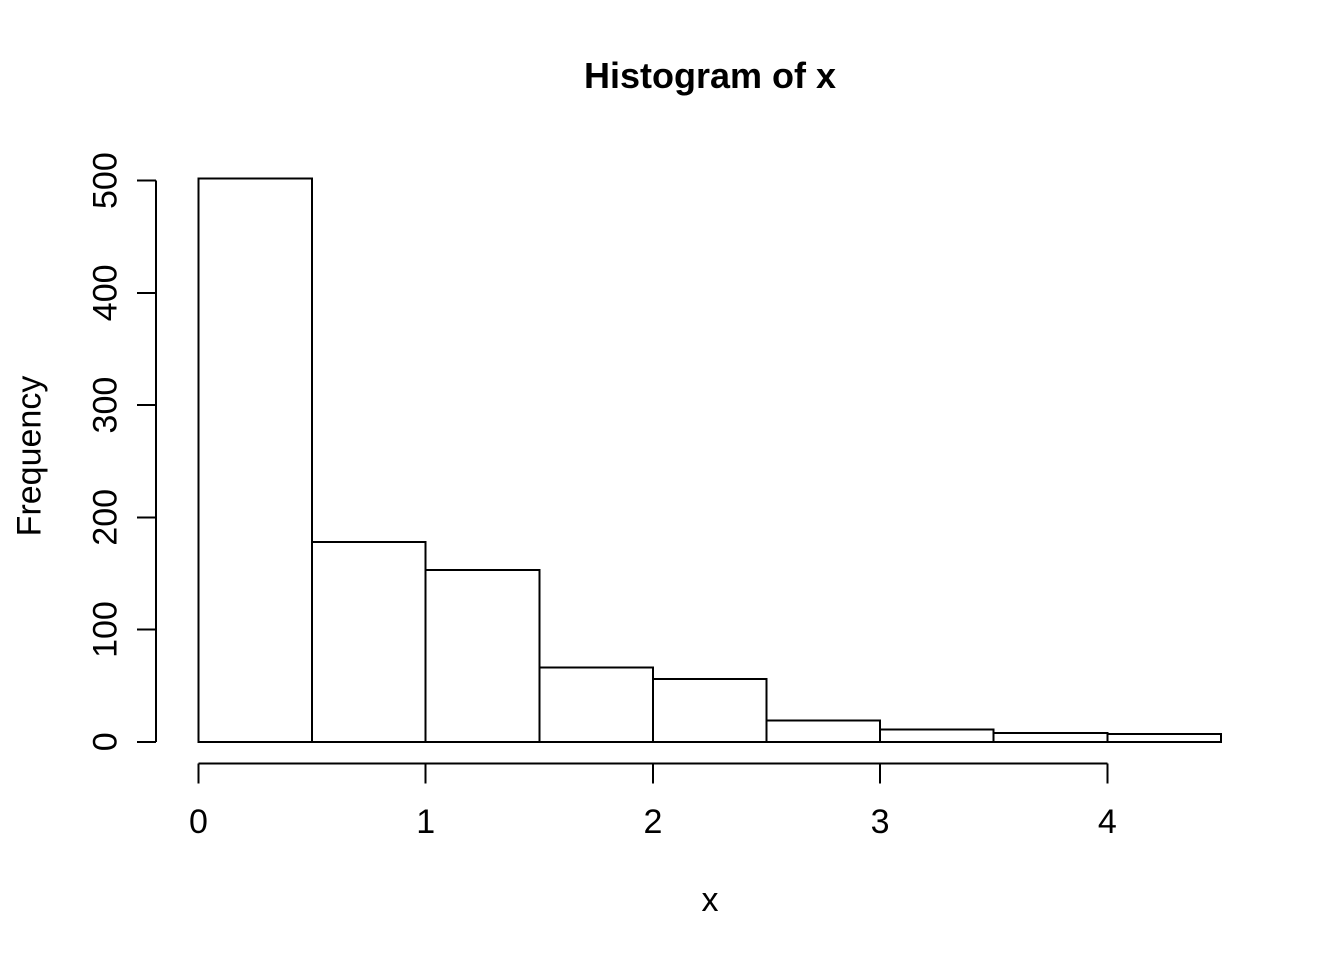 This screenshot has height=960, width=1344. What do you see at coordinates (106, 741) in the screenshot?
I see `y-tick-label: 0` at bounding box center [106, 741].